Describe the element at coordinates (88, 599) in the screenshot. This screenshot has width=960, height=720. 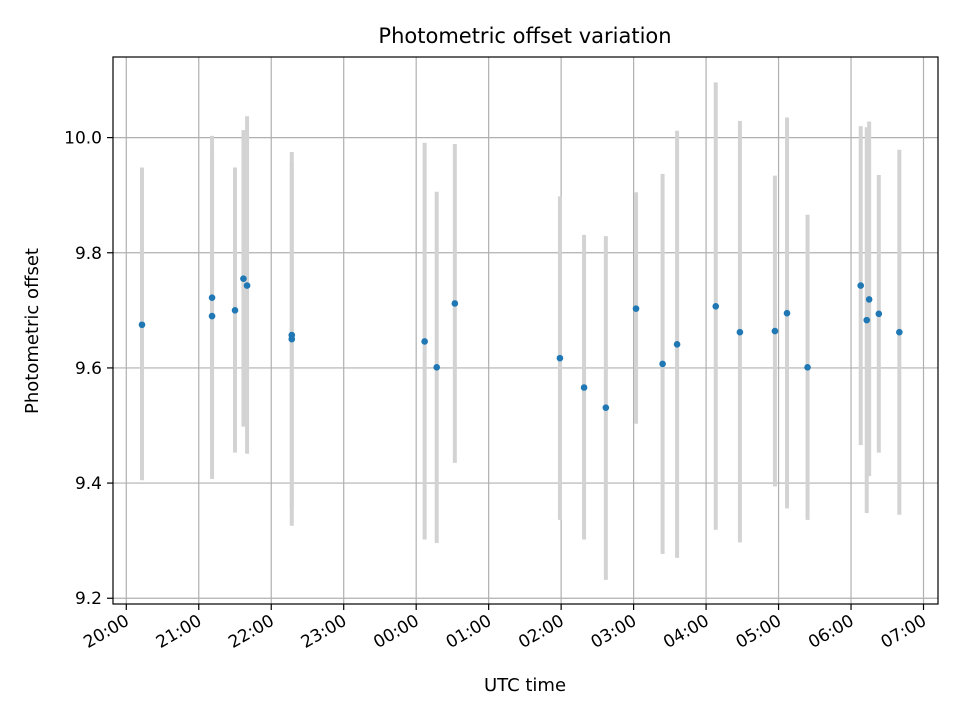
I see `y-tick-label: 9.2` at that location.